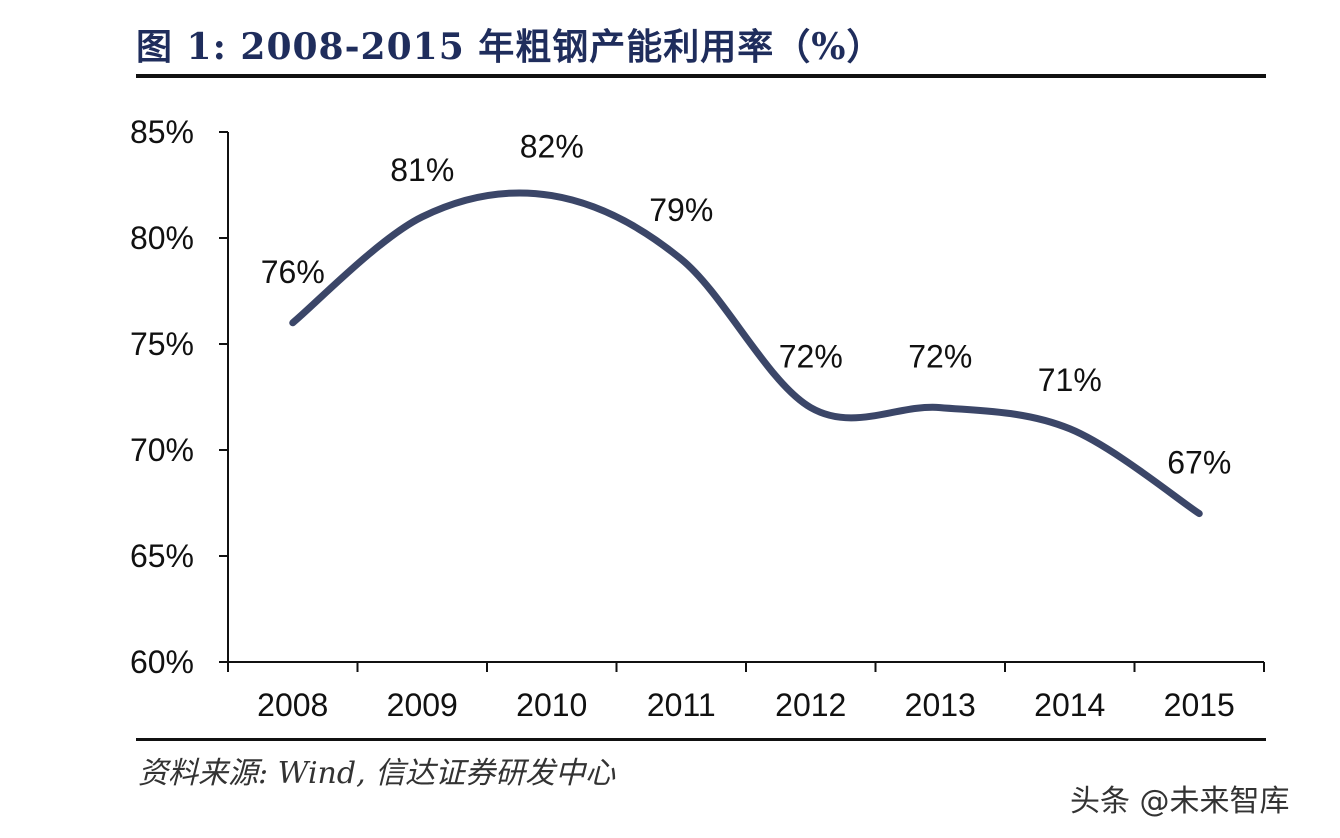 The width and height of the screenshot is (1340, 838). Describe the element at coordinates (552, 147) in the screenshot. I see `data-label: 82%` at that location.